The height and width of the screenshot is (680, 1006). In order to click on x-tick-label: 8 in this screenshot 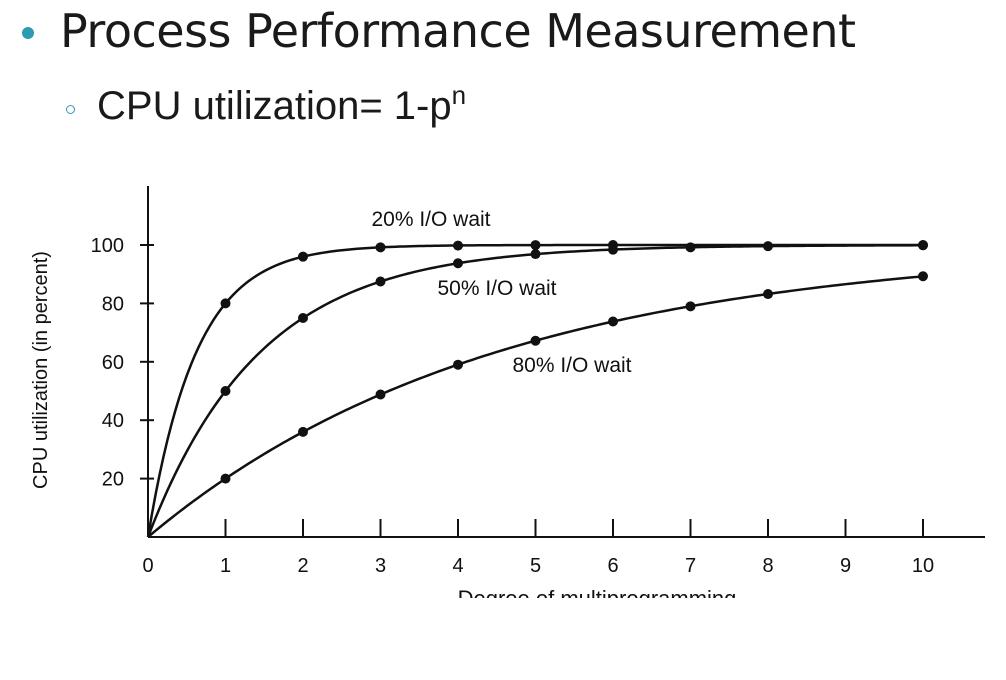, I will do `click(767, 566)`.